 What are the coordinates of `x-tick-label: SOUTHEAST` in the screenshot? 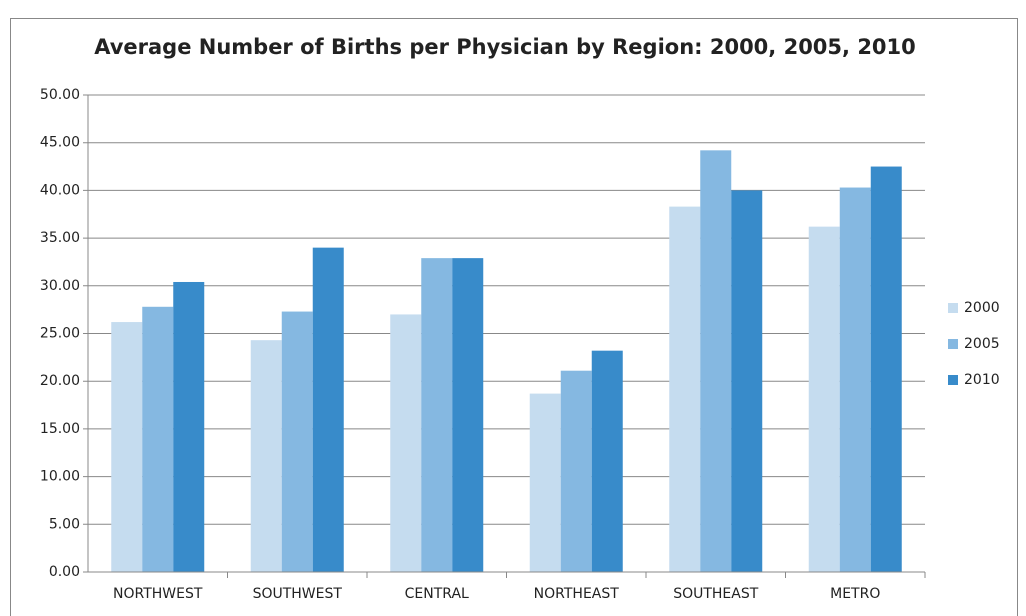 It's located at (716, 594).